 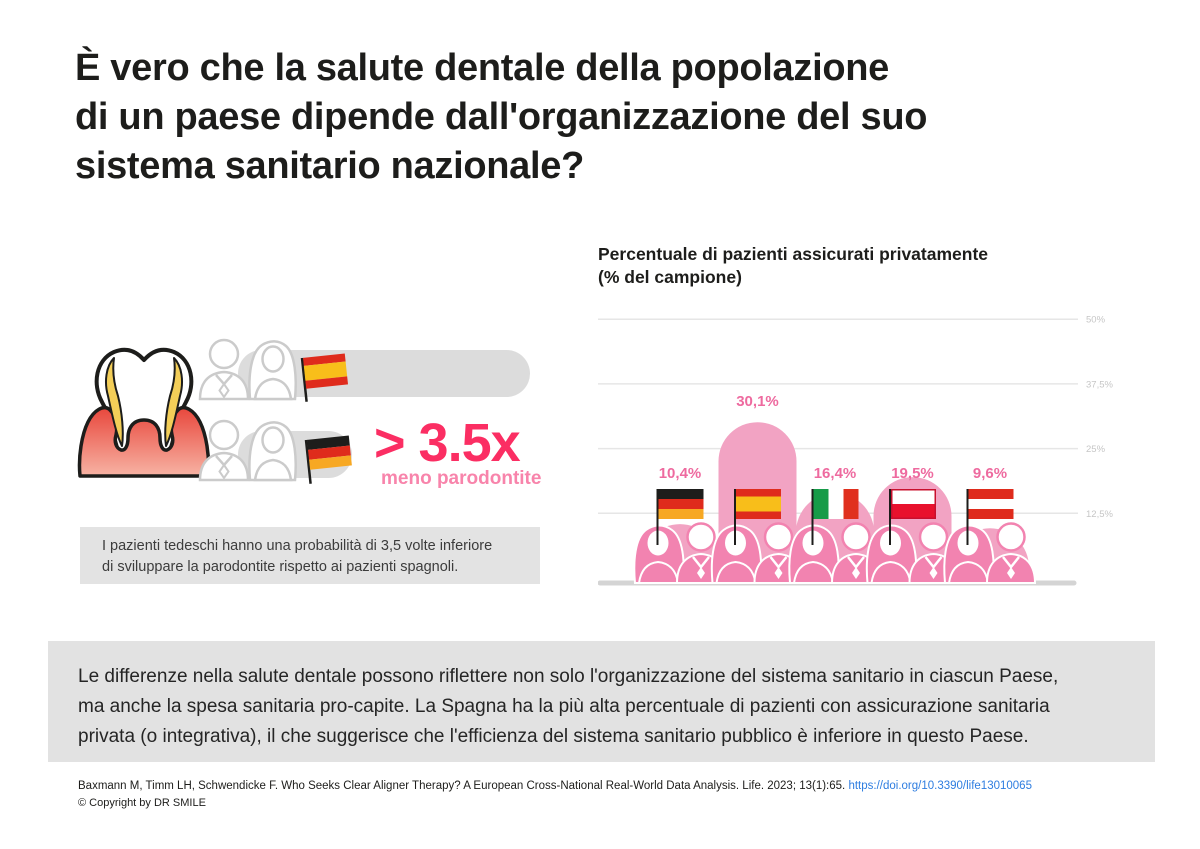 I want to click on it-flag-icon, so click(x=835, y=517).